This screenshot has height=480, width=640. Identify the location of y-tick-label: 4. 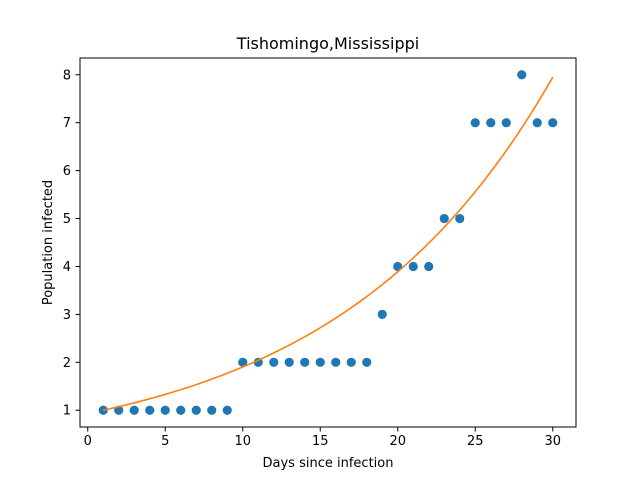
(67, 267).